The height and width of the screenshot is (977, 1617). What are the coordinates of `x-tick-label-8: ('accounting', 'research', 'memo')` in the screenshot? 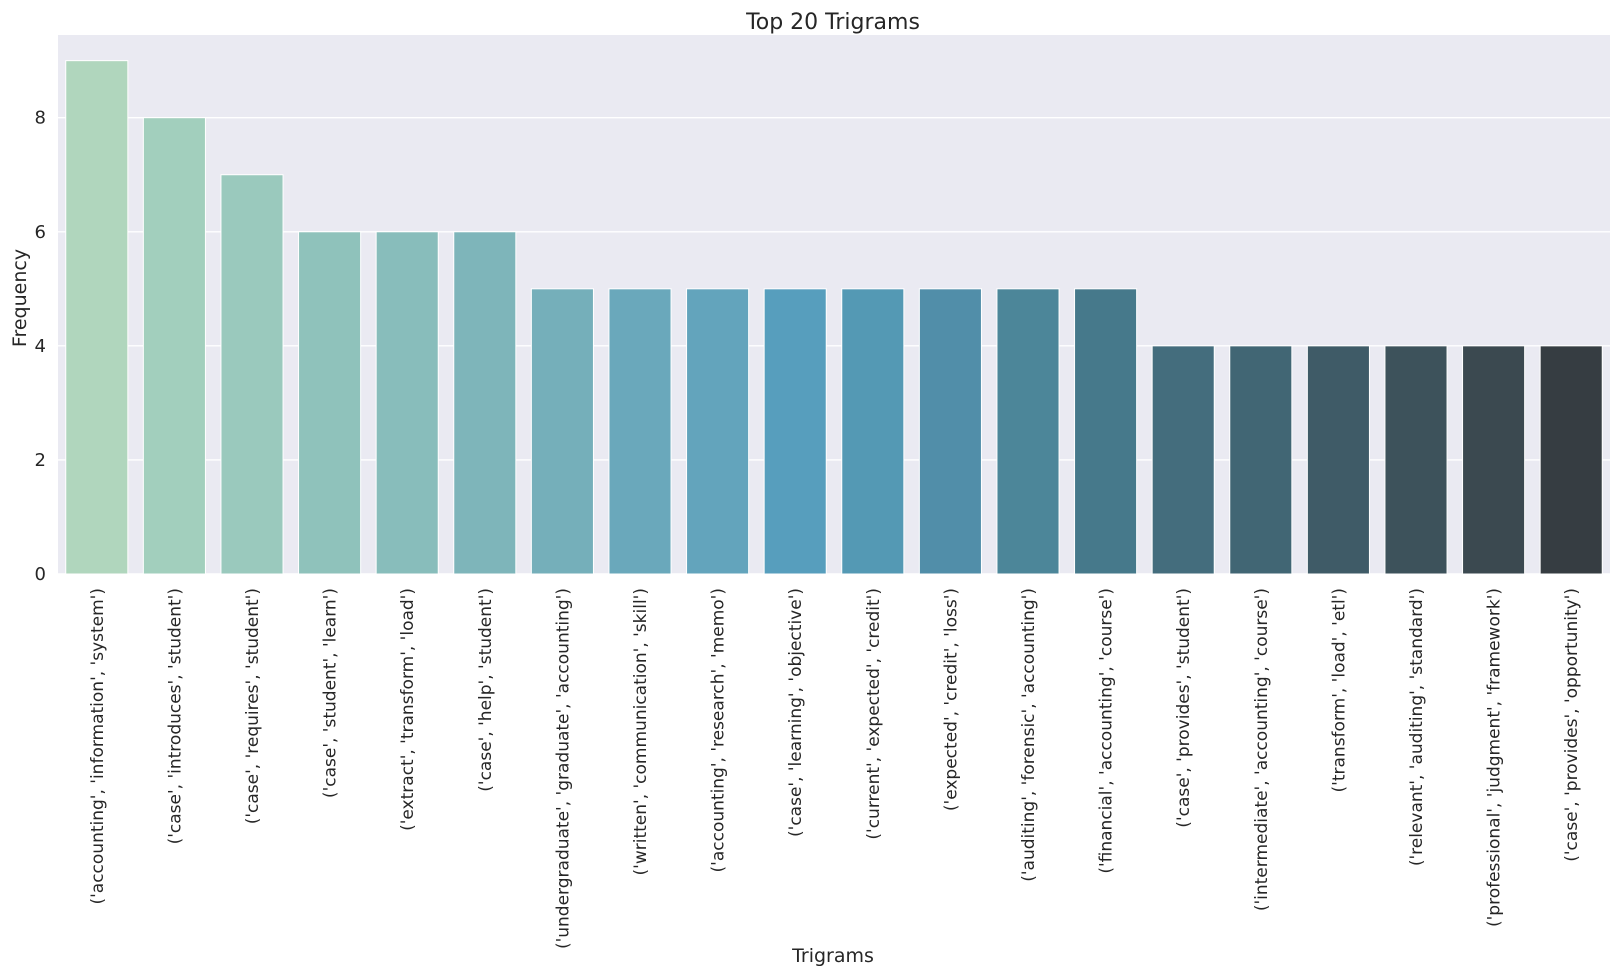 It's located at (719, 730).